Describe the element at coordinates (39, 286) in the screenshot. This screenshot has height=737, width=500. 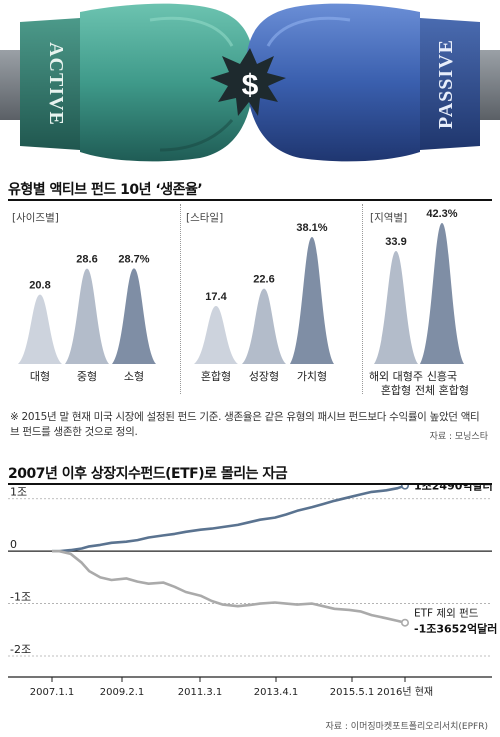
I see `value-label: 20.8` at that location.